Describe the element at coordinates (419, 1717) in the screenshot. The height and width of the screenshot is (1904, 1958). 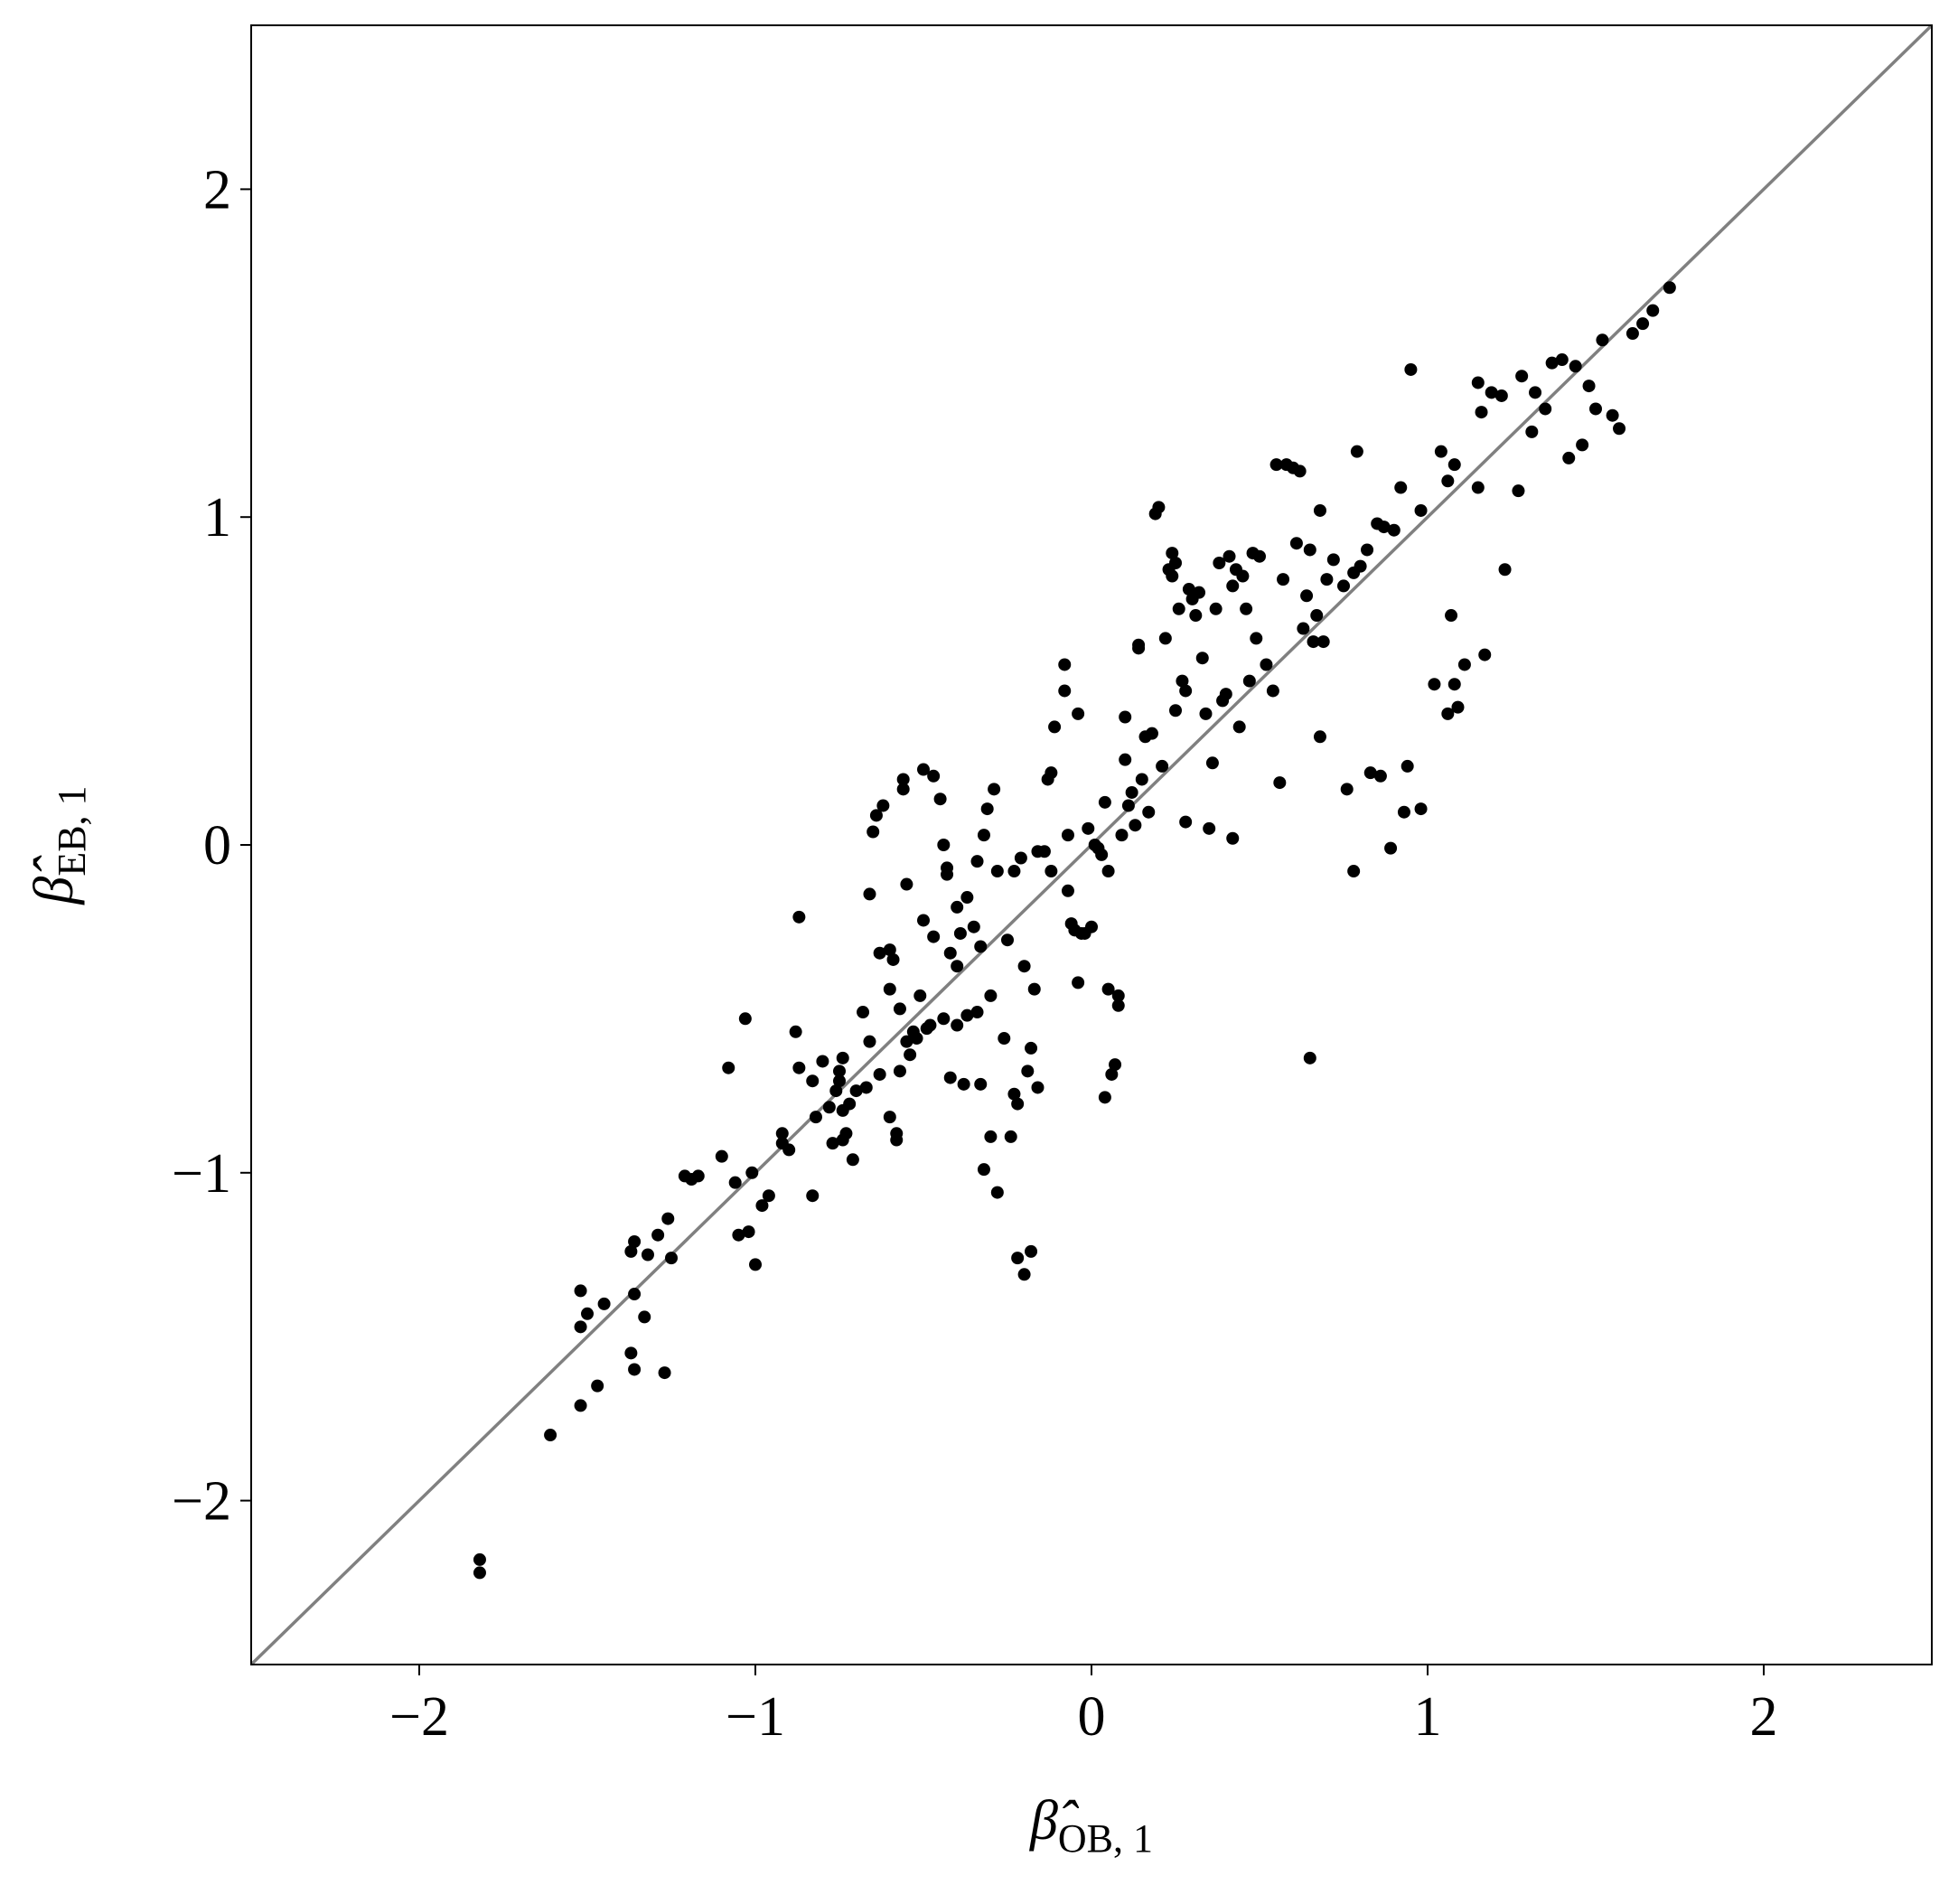
I see `x-tick-label: −2` at that location.